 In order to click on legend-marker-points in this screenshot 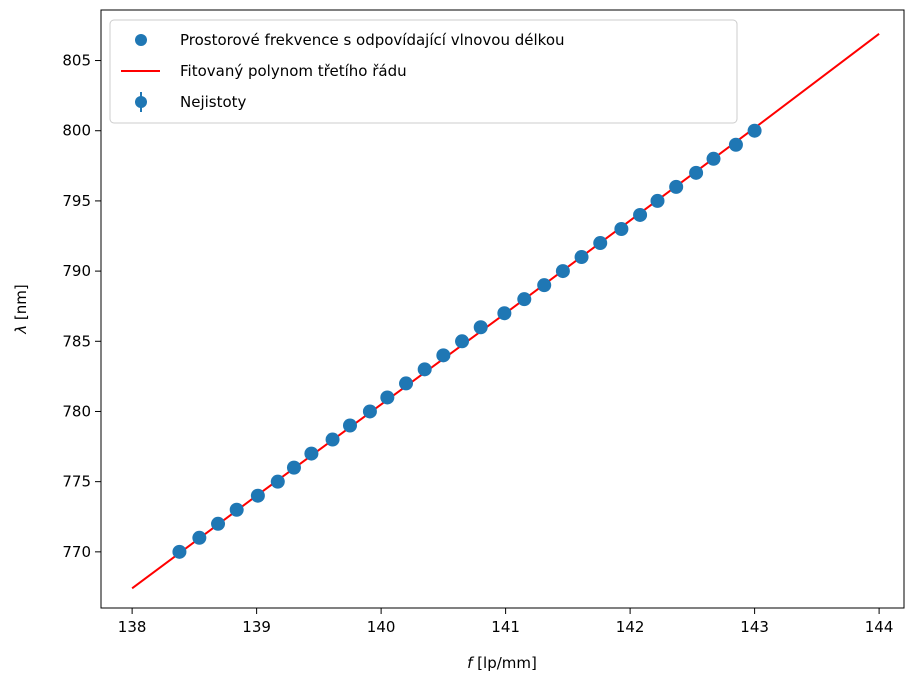, I will do `click(141, 40)`.